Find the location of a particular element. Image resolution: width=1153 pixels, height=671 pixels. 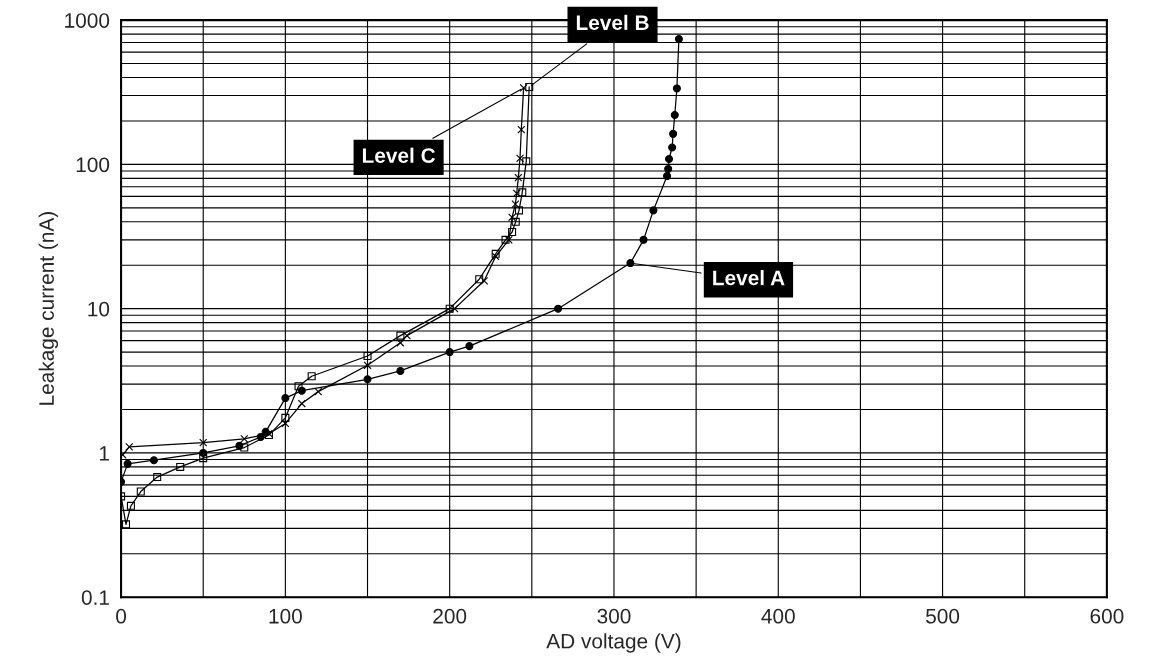

x-tick-label: 600 is located at coordinates (1107, 616).